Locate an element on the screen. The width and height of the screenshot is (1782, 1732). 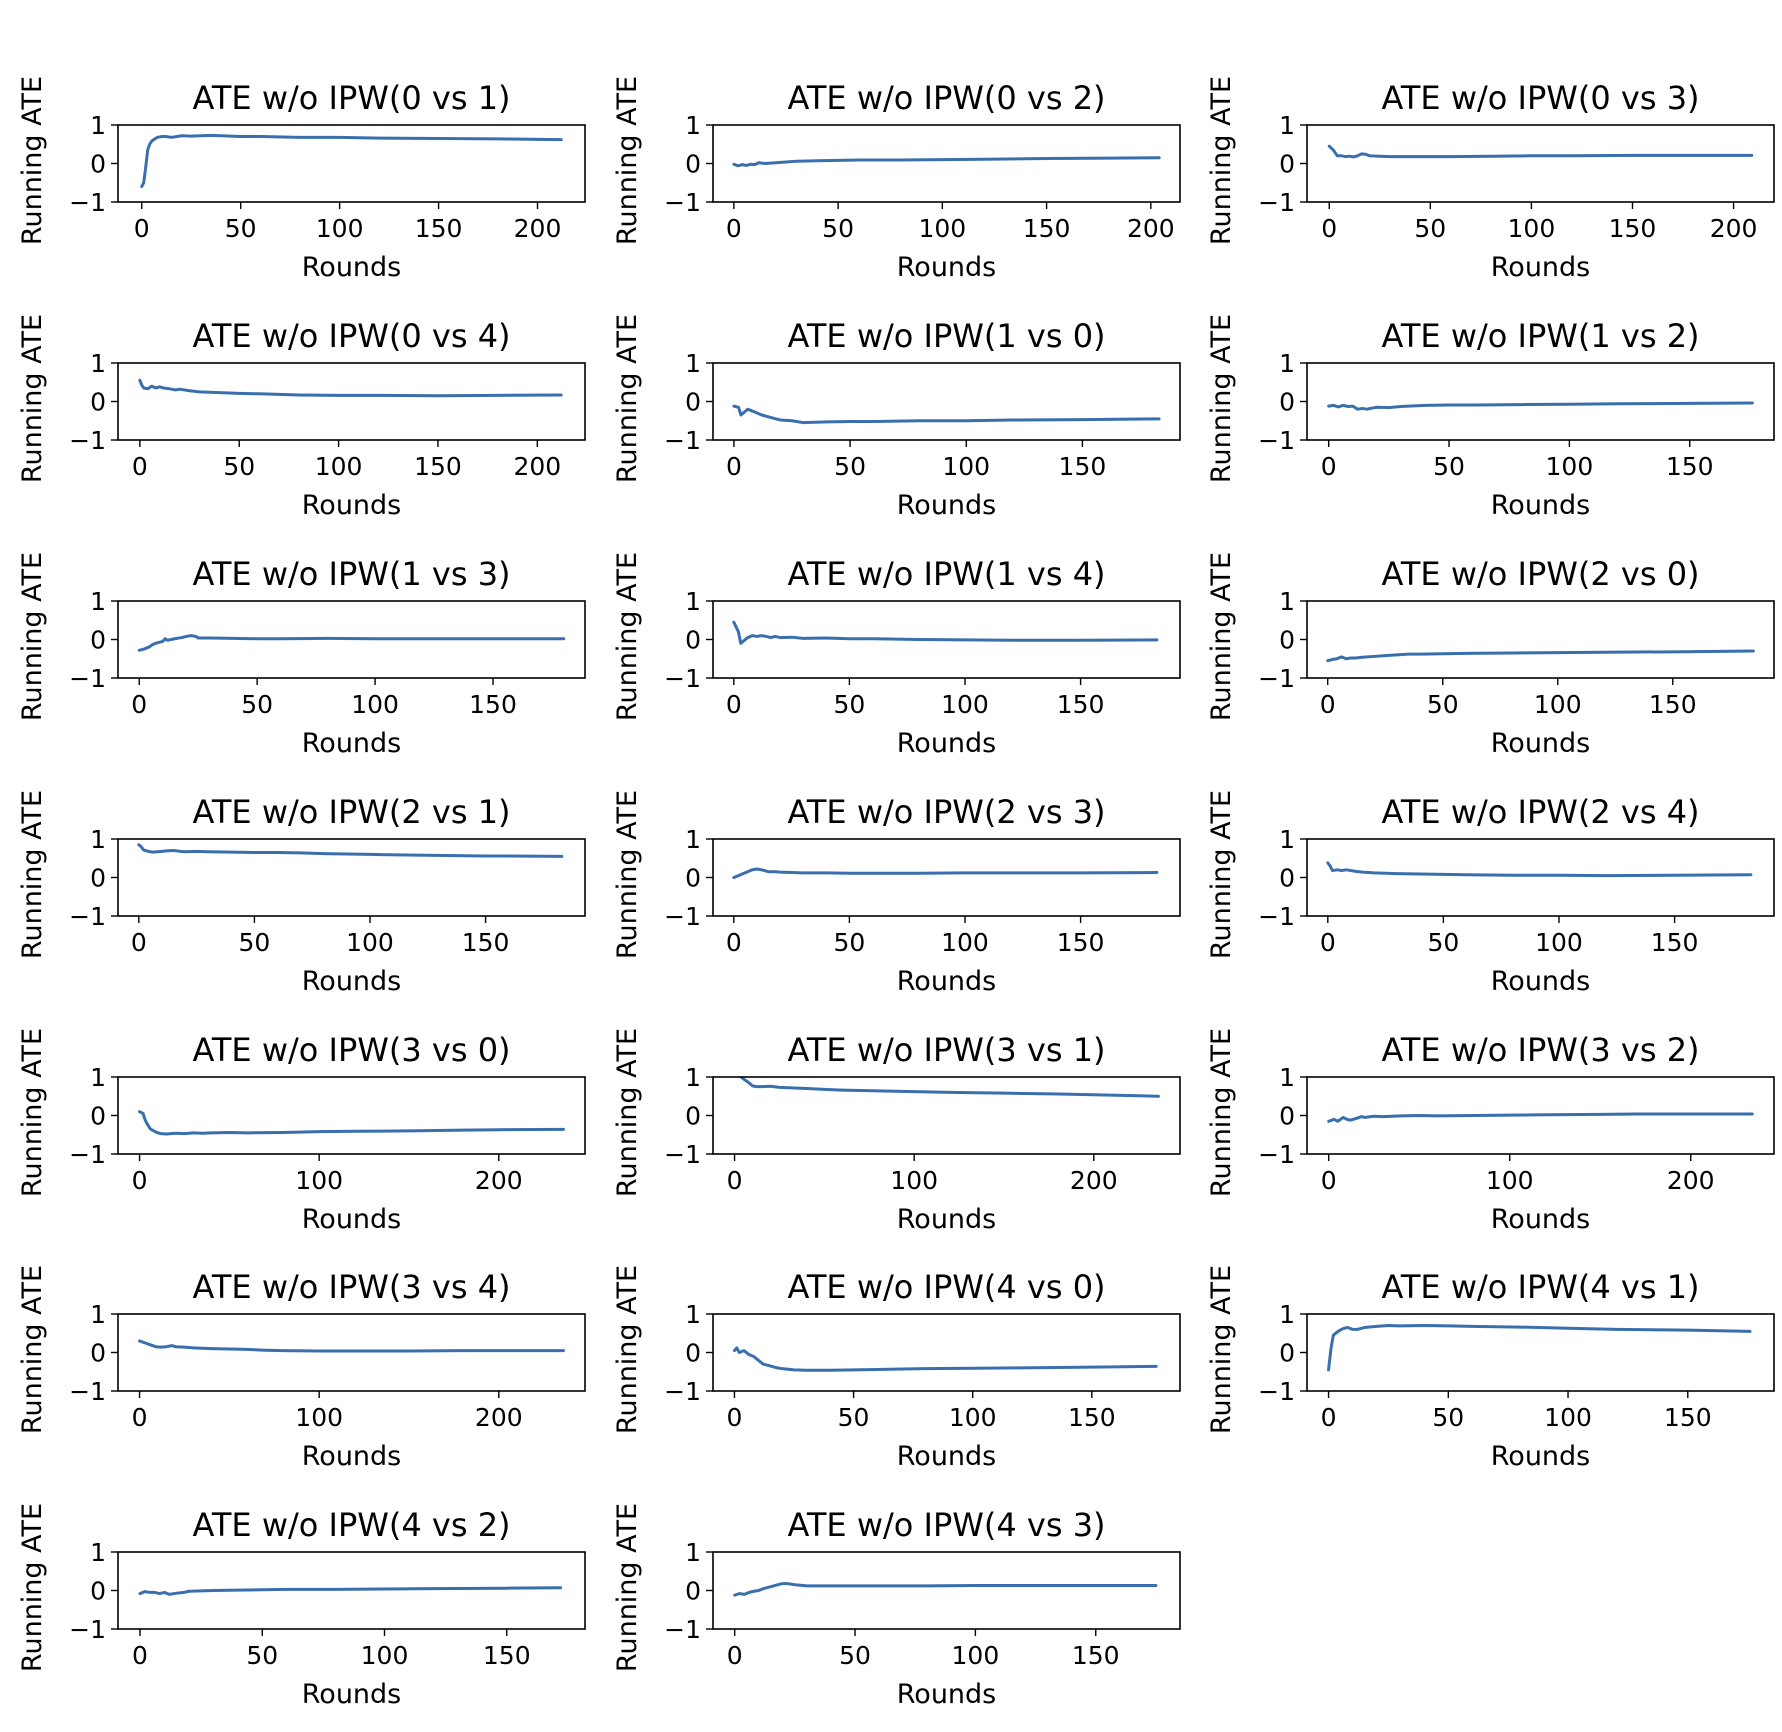
subplot-title: ATE w/o IPW(0 vs 1) is located at coordinates (351, 98).